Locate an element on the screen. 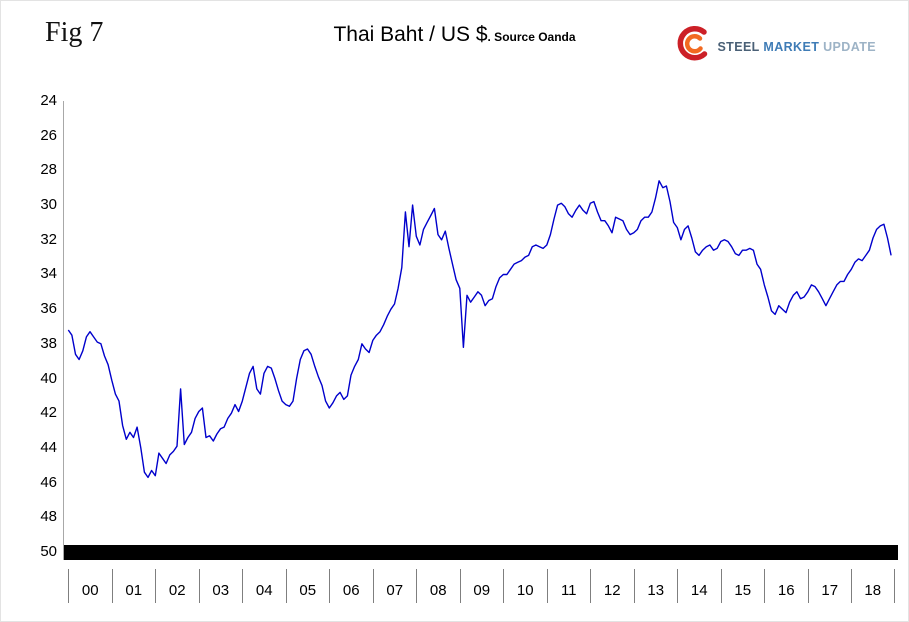  y-axis-tick-label: 48 is located at coordinates (48, 517).